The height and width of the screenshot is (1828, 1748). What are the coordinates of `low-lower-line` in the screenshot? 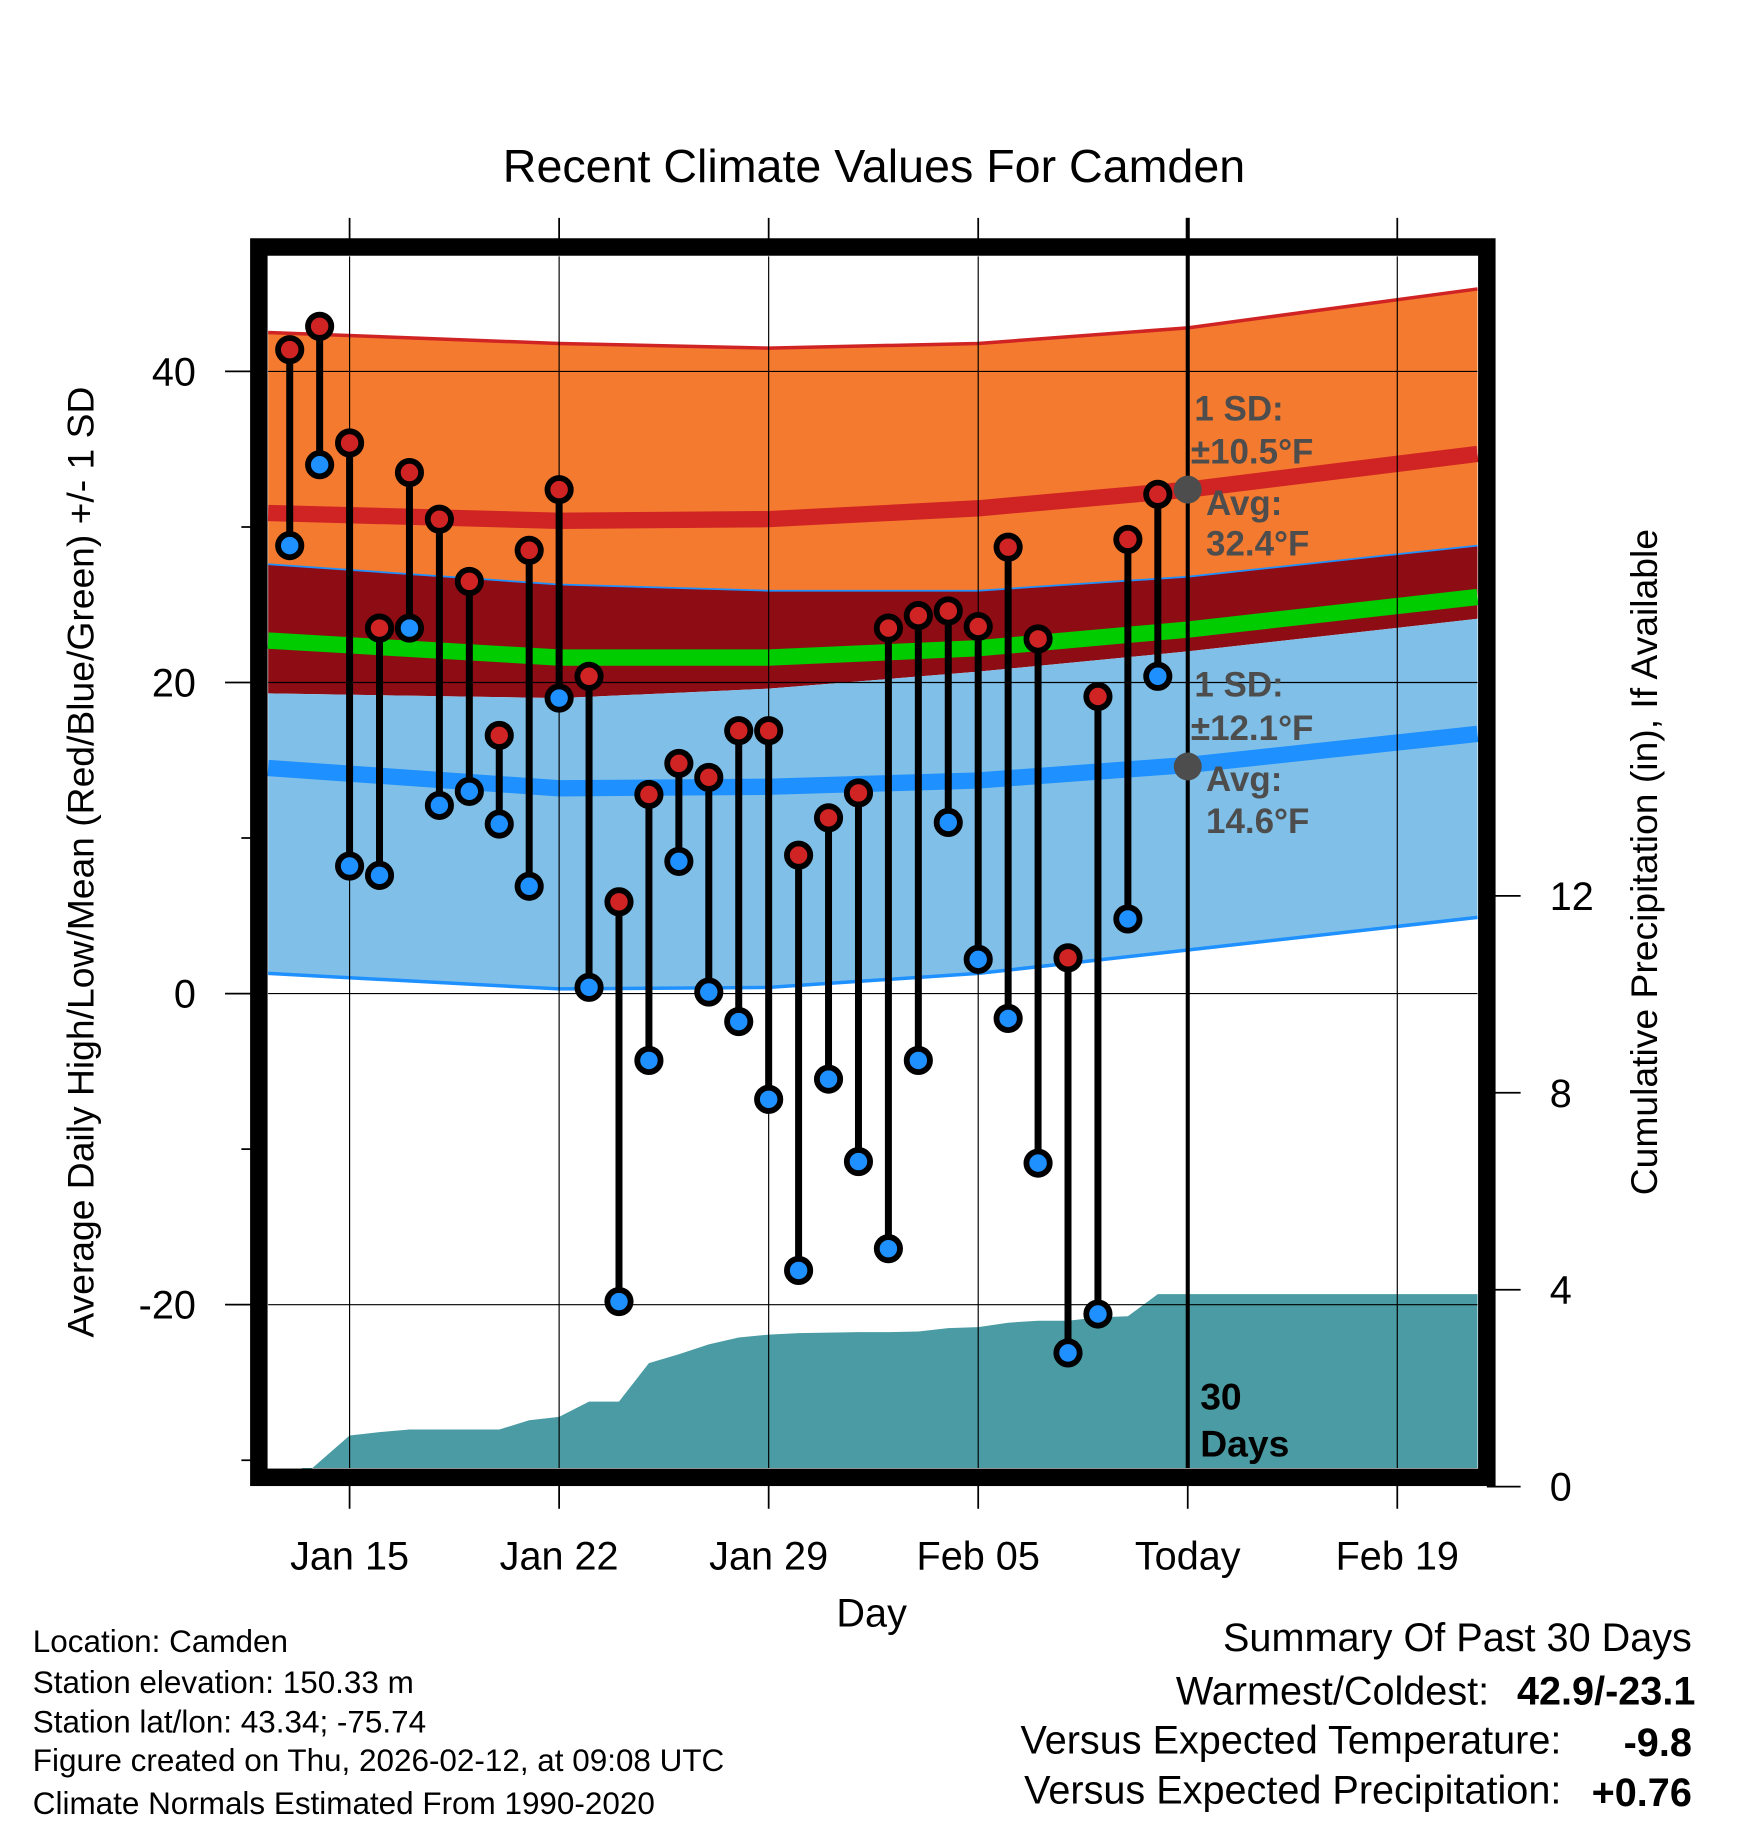 It's located at (873, 953).